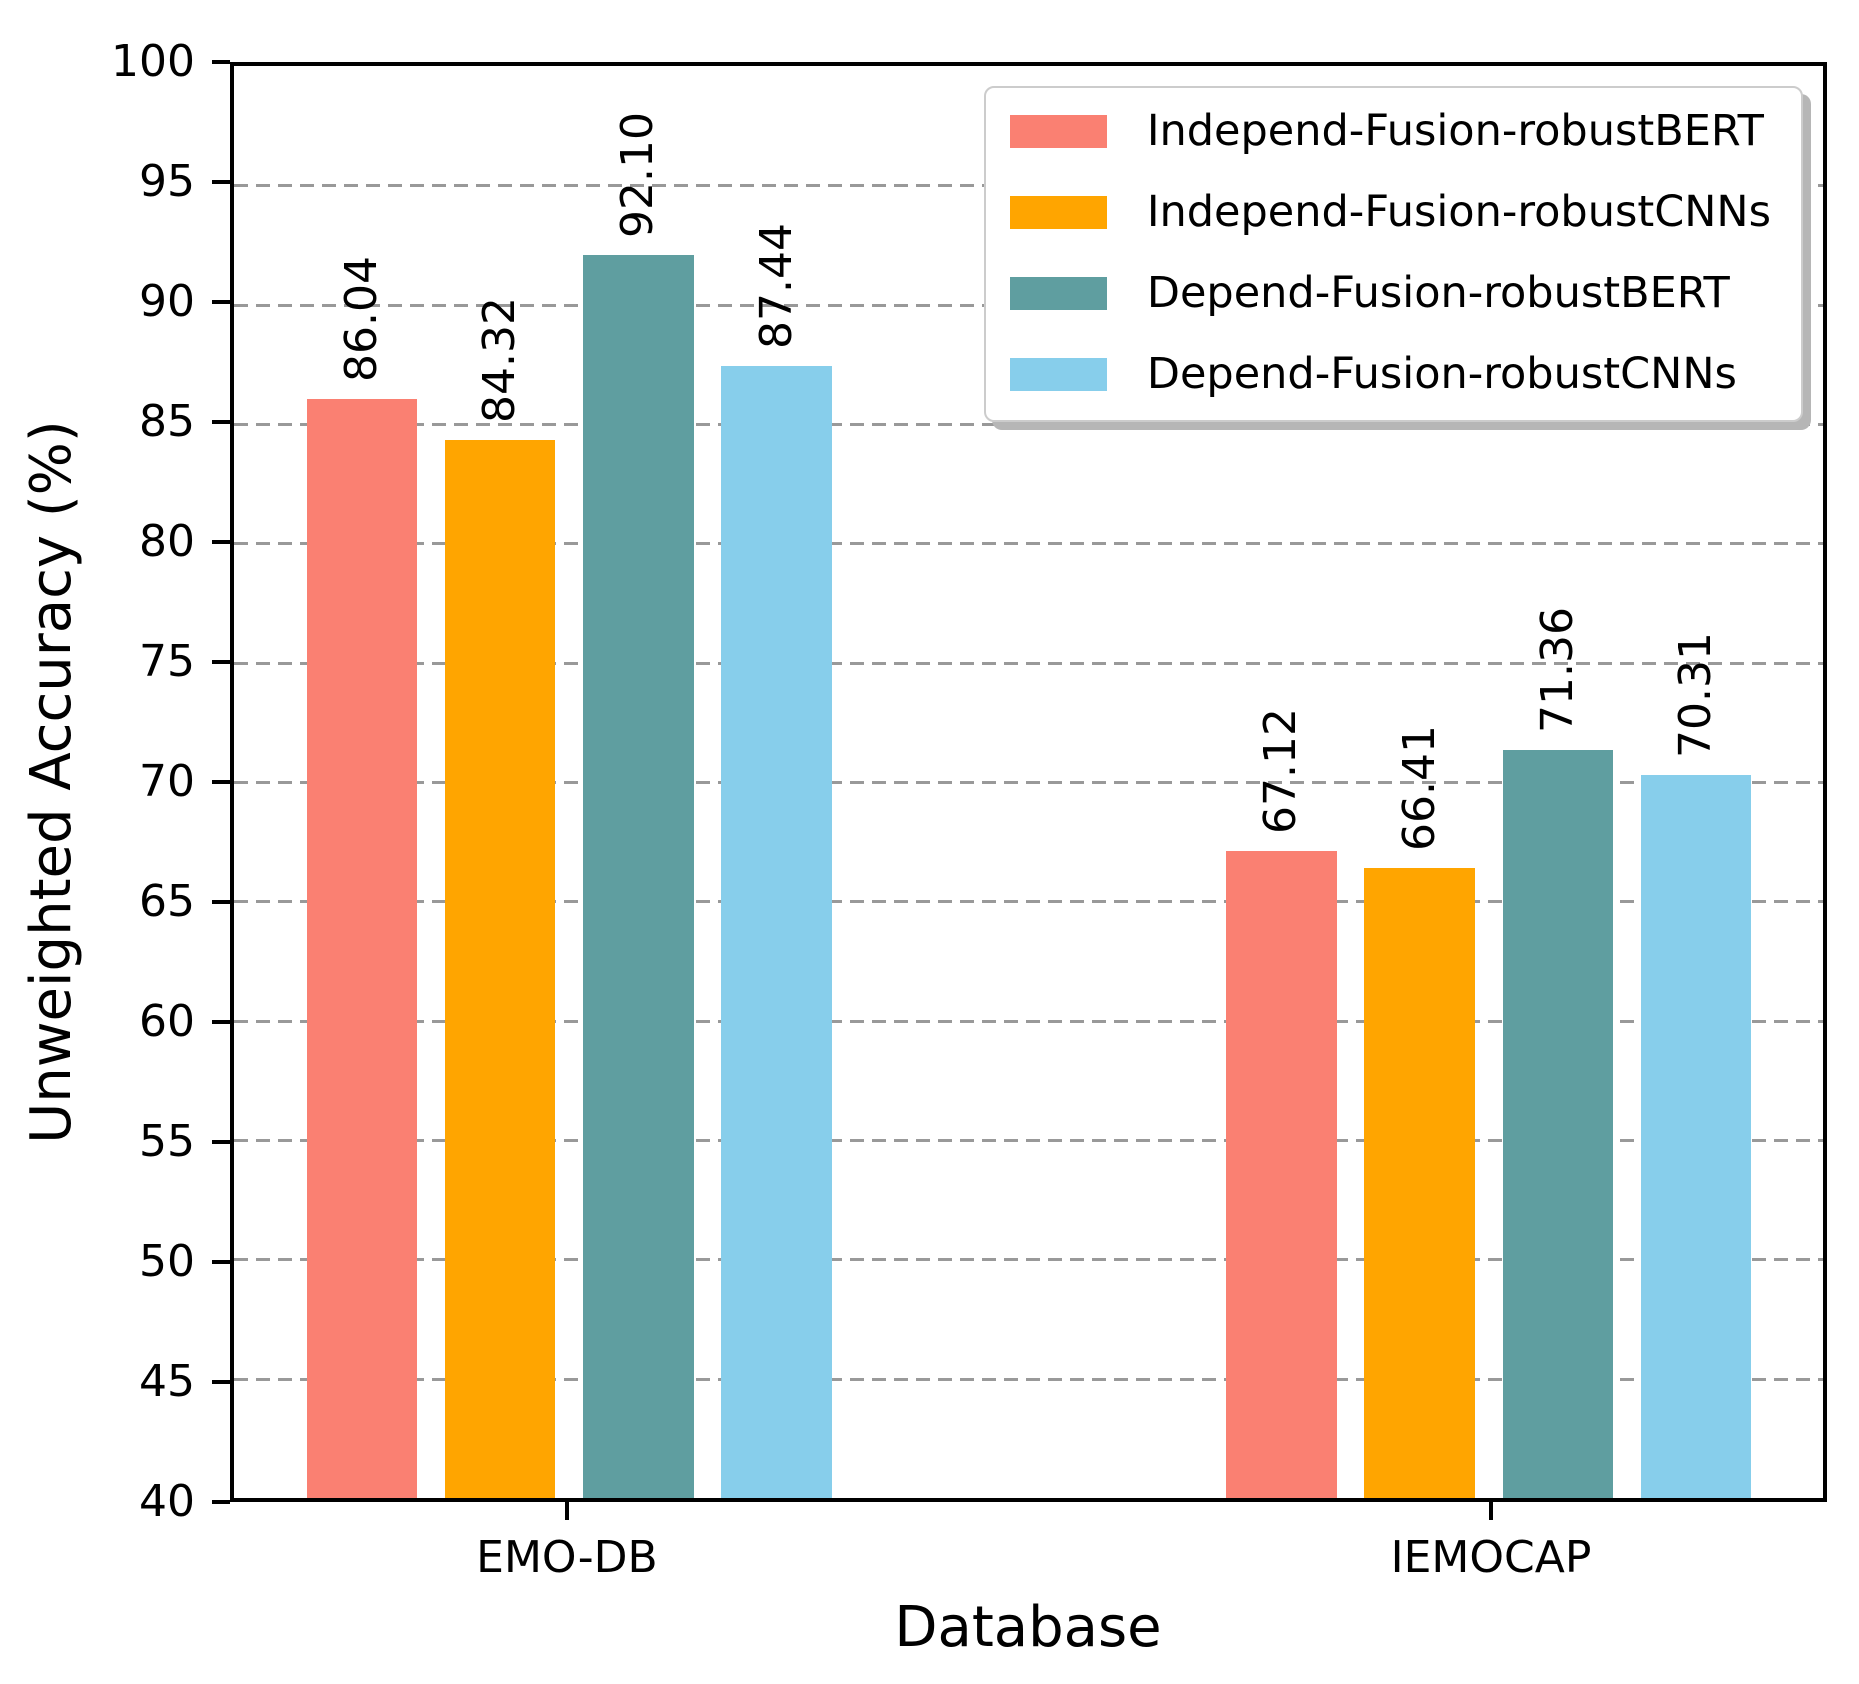 This screenshot has width=1859, height=1684. I want to click on bar-IEMOCAP-Depend-Fusion-robustCNNs, so click(1696, 1136).